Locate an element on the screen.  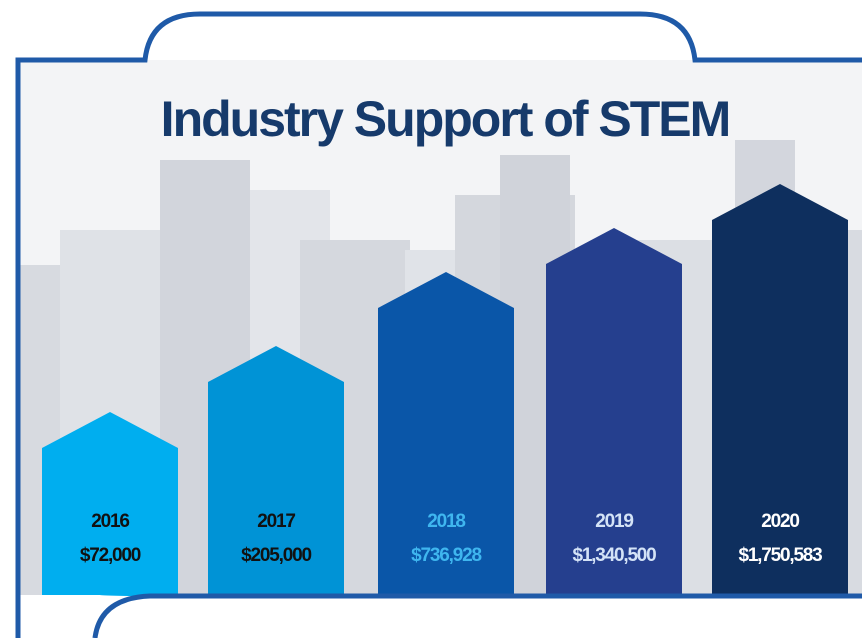
bar-amount: $205,000 is located at coordinates (276, 555).